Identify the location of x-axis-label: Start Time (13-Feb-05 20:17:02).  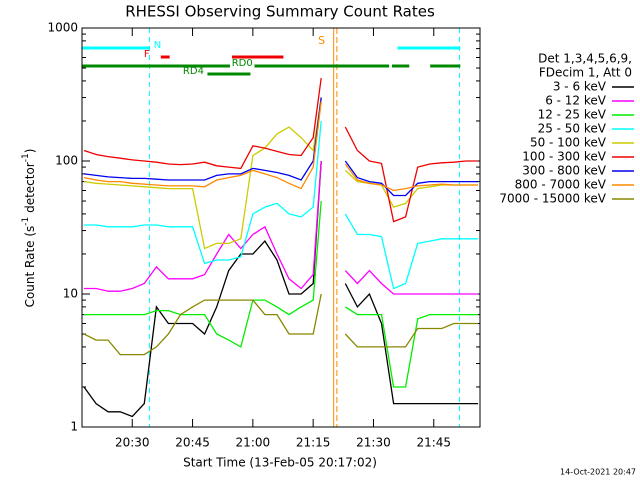
(280, 463).